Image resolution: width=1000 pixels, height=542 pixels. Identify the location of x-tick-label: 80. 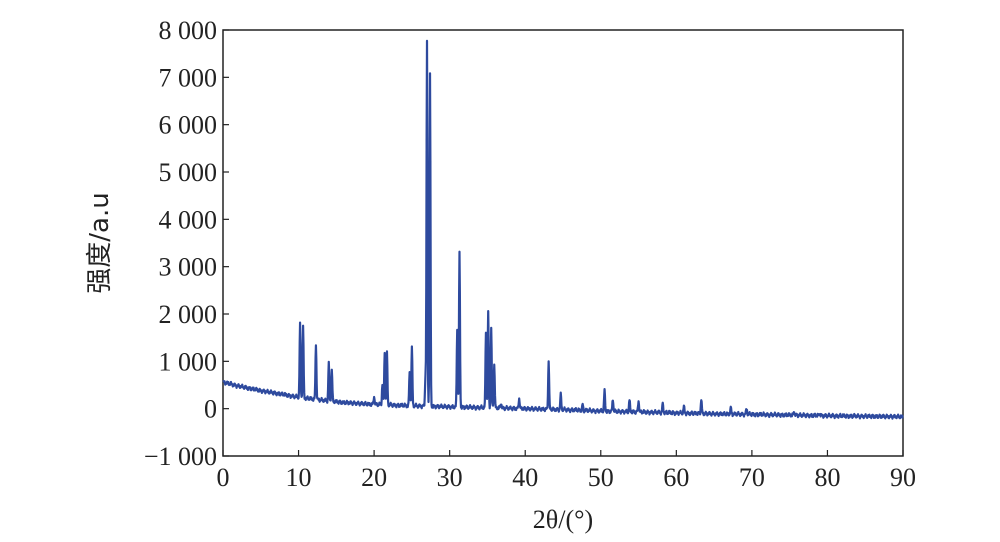
(827, 477).